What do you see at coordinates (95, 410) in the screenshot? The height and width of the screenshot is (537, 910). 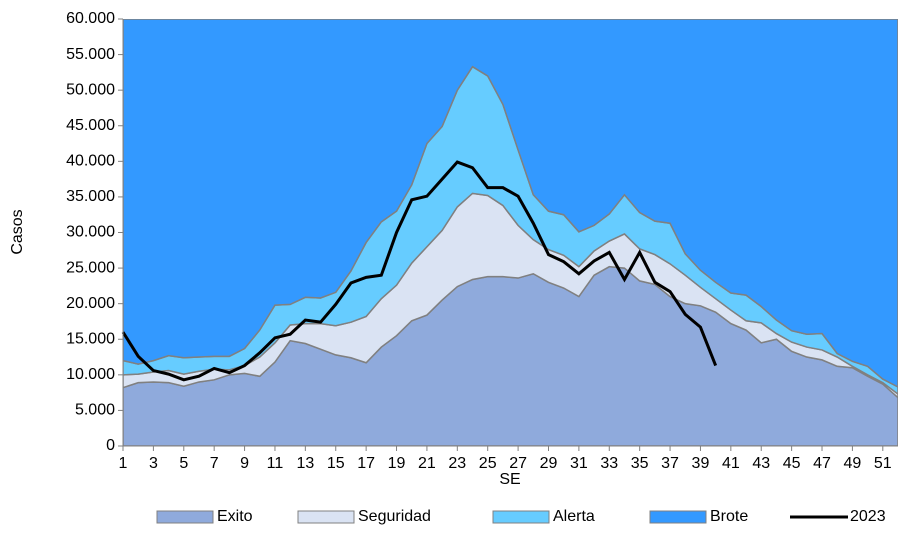 I see `y-tick-label: 5.000` at bounding box center [95, 410].